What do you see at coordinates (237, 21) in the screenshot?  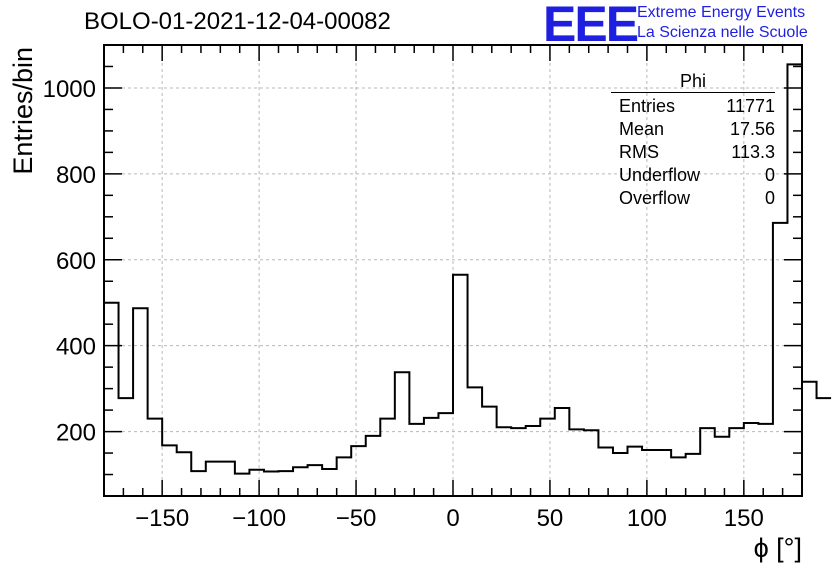 I see `plot-title: BOLO-01-2021-12-04-00082` at bounding box center [237, 21].